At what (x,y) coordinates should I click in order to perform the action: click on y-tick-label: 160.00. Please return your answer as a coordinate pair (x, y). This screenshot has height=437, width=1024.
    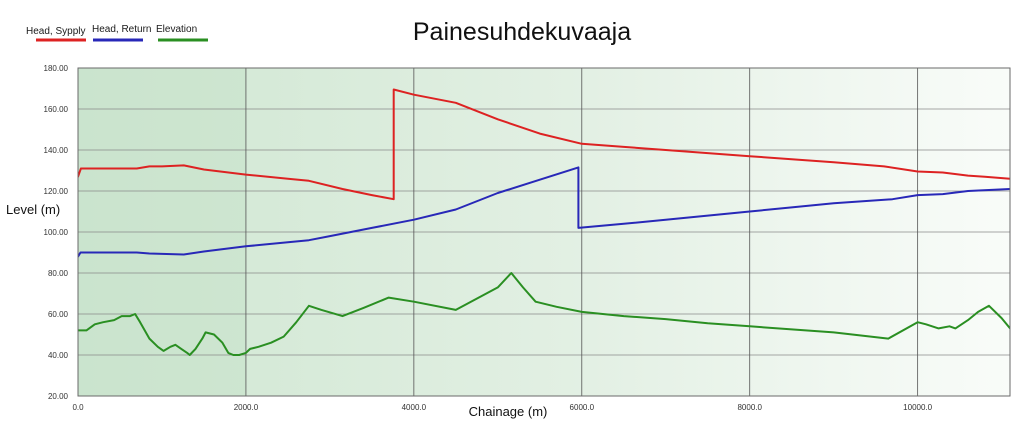
    Looking at the image, I should click on (56, 109).